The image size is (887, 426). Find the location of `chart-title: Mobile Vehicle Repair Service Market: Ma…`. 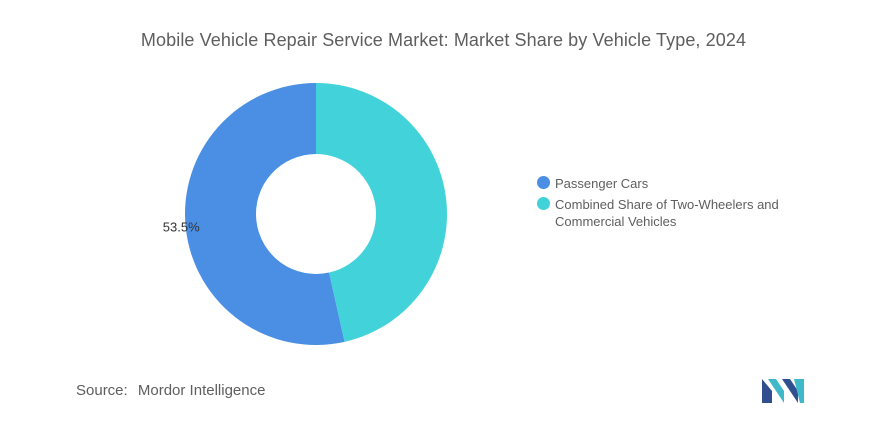

chart-title: Mobile Vehicle Repair Service Market: Ma… is located at coordinates (443, 40).